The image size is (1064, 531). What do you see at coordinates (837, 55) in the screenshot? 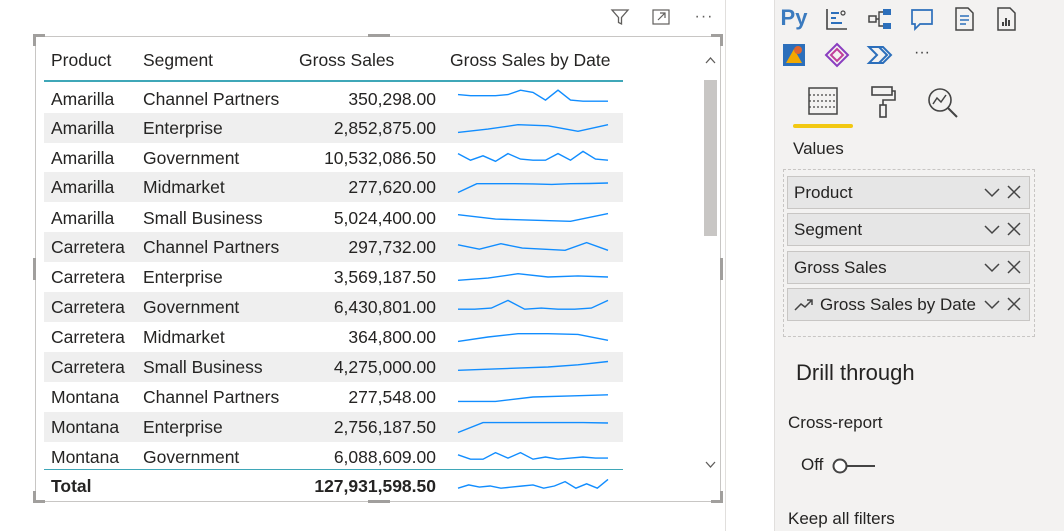
I see `power-apps-diamond-icon` at bounding box center [837, 55].